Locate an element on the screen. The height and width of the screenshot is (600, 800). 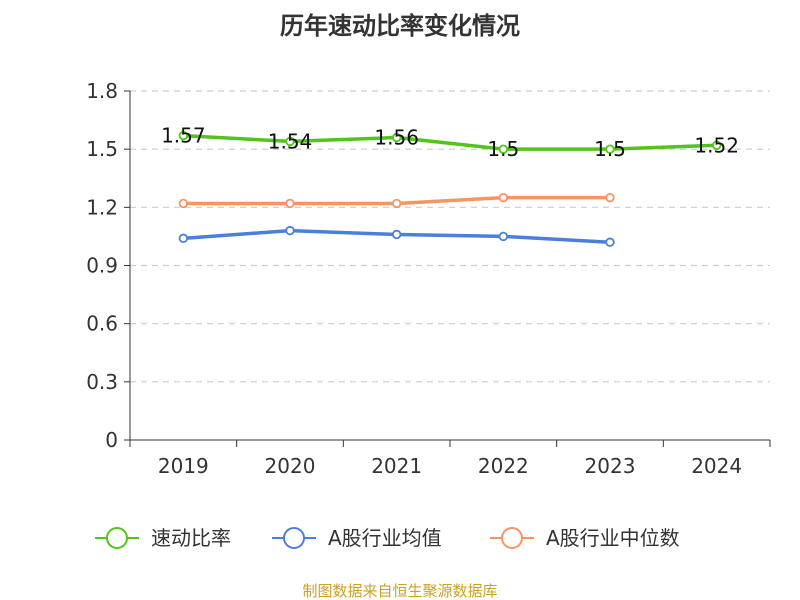
y-tick-label: 0.9 is located at coordinates (102, 266).